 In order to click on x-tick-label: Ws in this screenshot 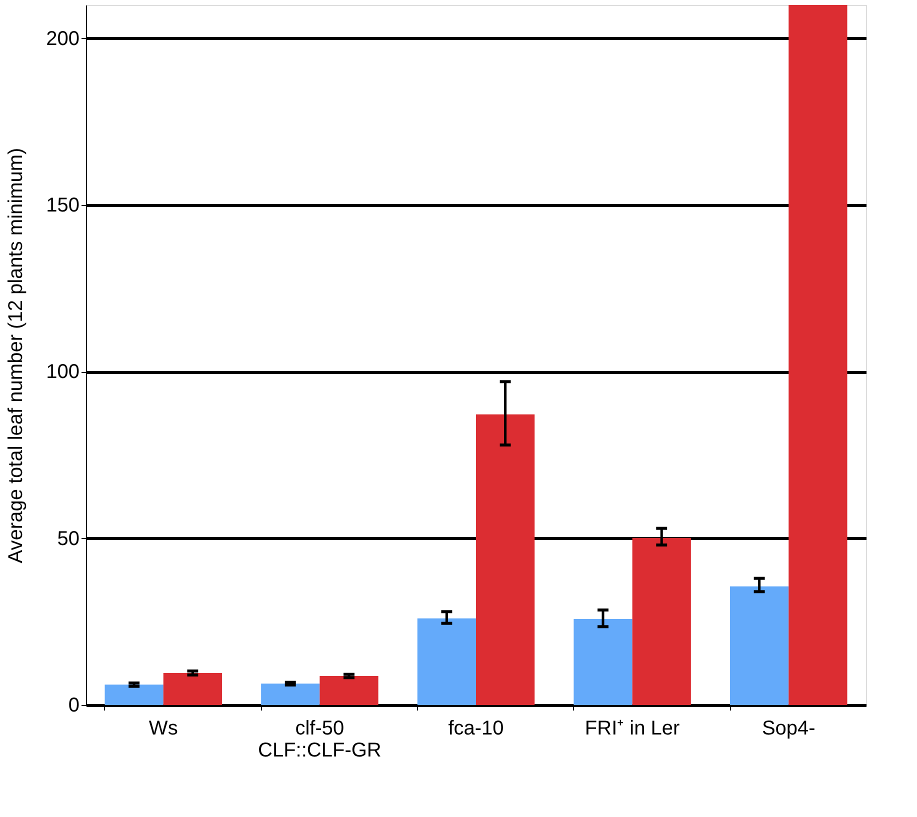, I will do `click(163, 729)`.